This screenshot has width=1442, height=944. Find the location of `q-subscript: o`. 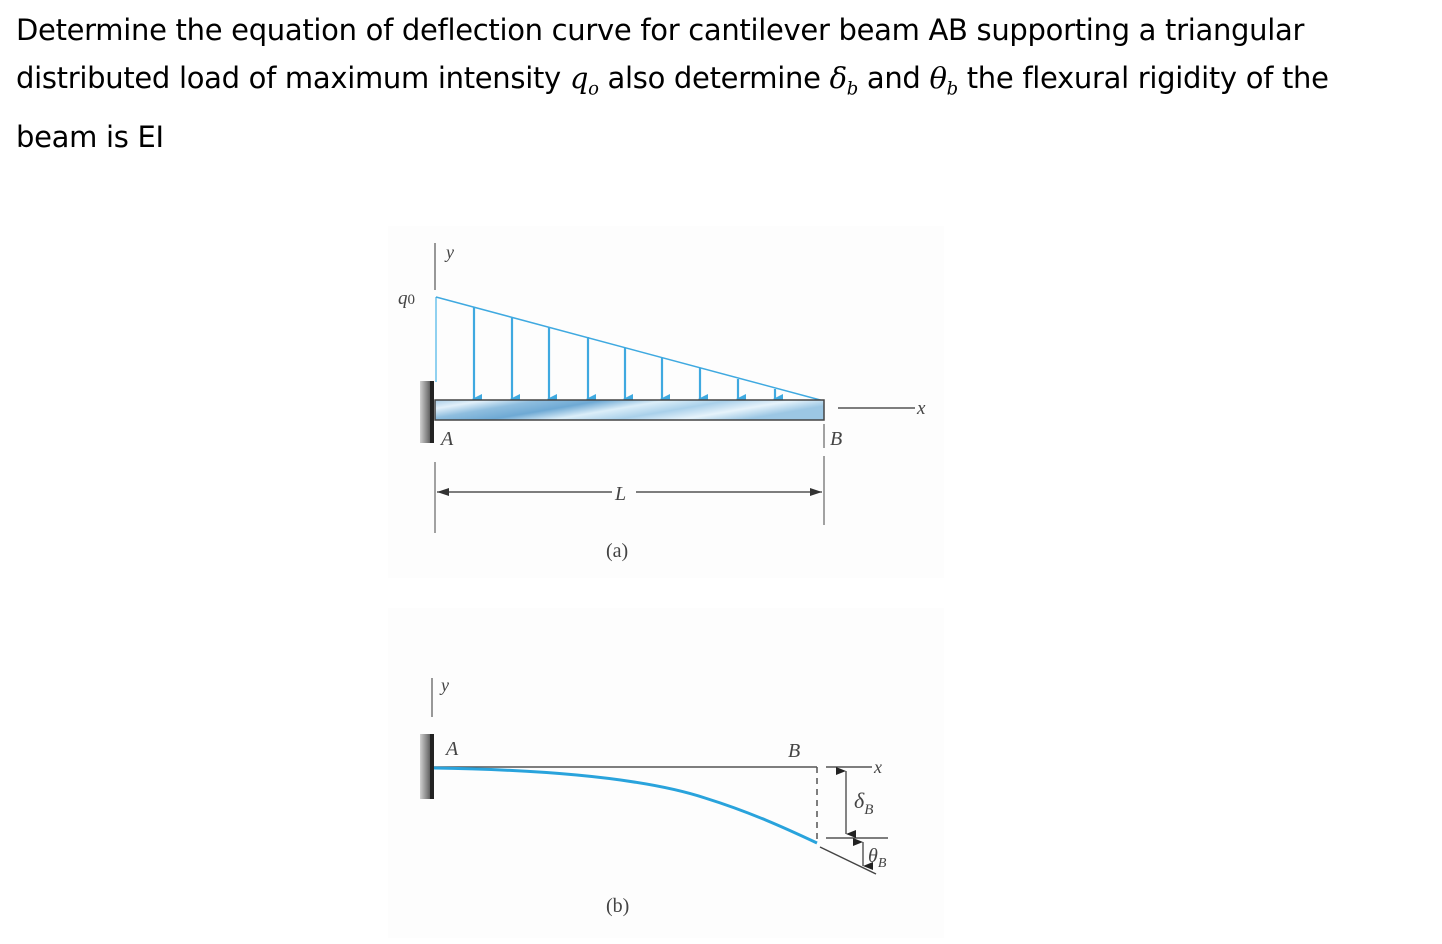

q-subscript: o is located at coordinates (593, 89).